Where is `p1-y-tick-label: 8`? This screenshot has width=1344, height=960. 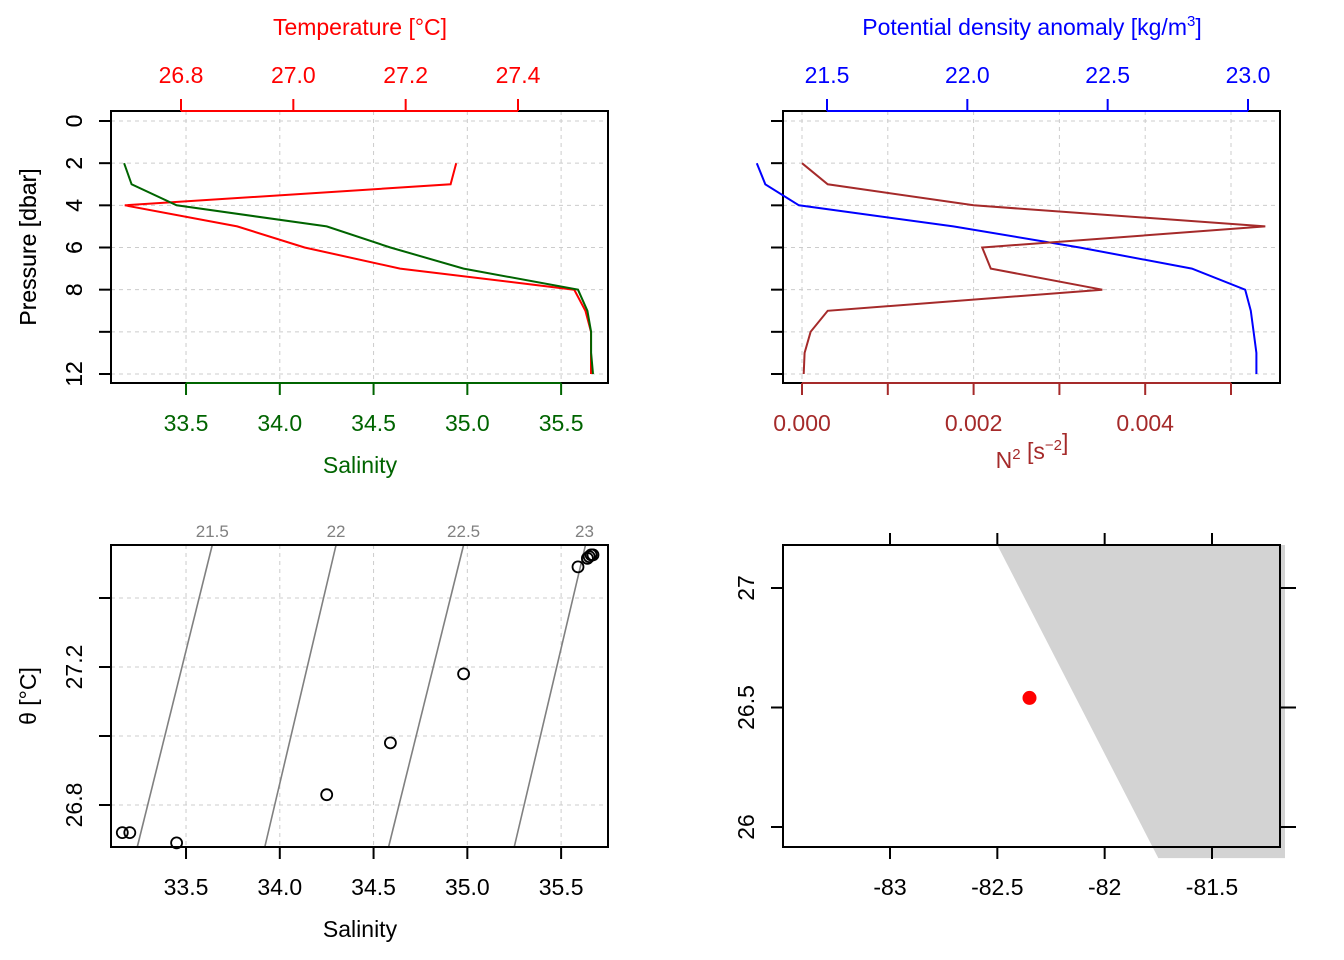 p1-y-tick-label: 8 is located at coordinates (74, 289).